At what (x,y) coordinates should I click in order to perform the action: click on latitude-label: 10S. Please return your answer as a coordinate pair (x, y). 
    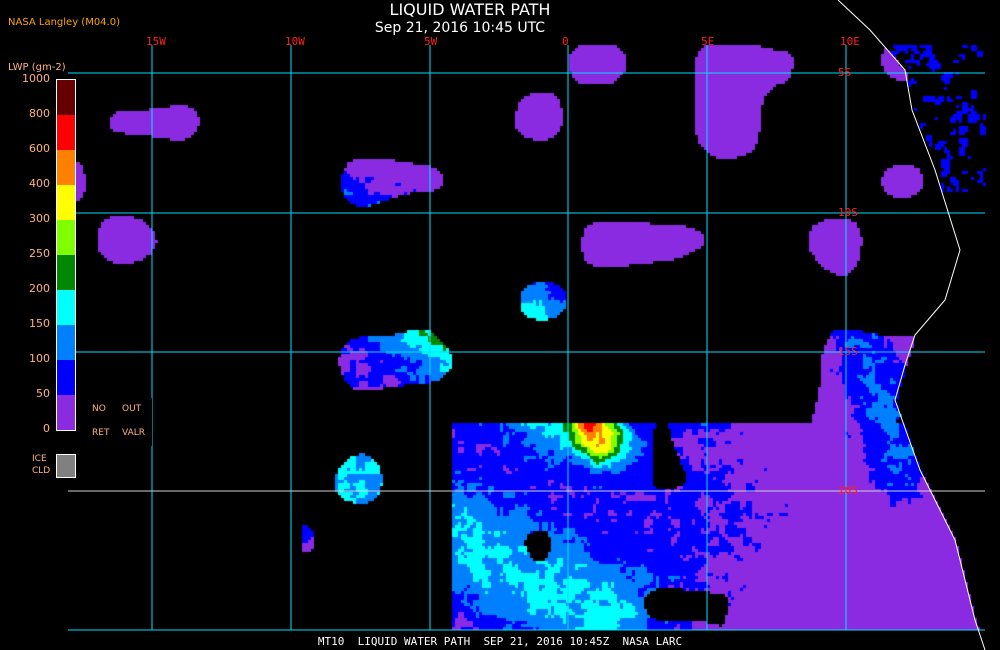
    Looking at the image, I should click on (848, 212).